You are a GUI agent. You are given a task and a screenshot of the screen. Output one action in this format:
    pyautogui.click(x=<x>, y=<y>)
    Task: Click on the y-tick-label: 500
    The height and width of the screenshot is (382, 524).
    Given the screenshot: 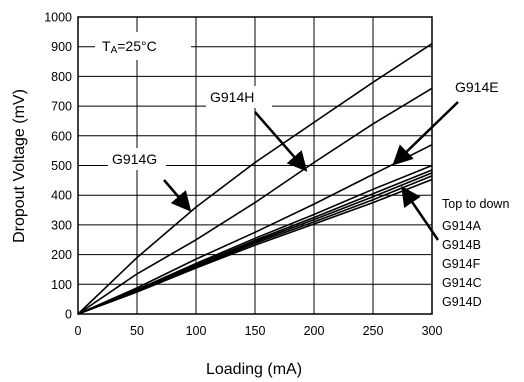 What is the action you would take?
    pyautogui.click(x=61, y=166)
    